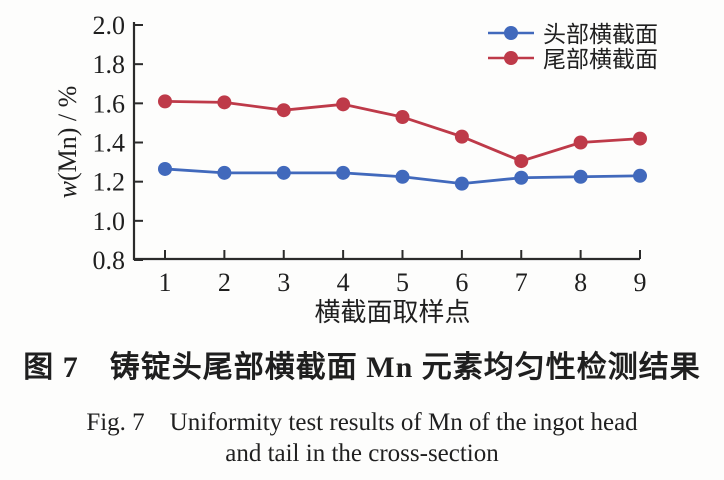 The width and height of the screenshot is (724, 480). I want to click on y-tick-label: 1.2, so click(109, 182).